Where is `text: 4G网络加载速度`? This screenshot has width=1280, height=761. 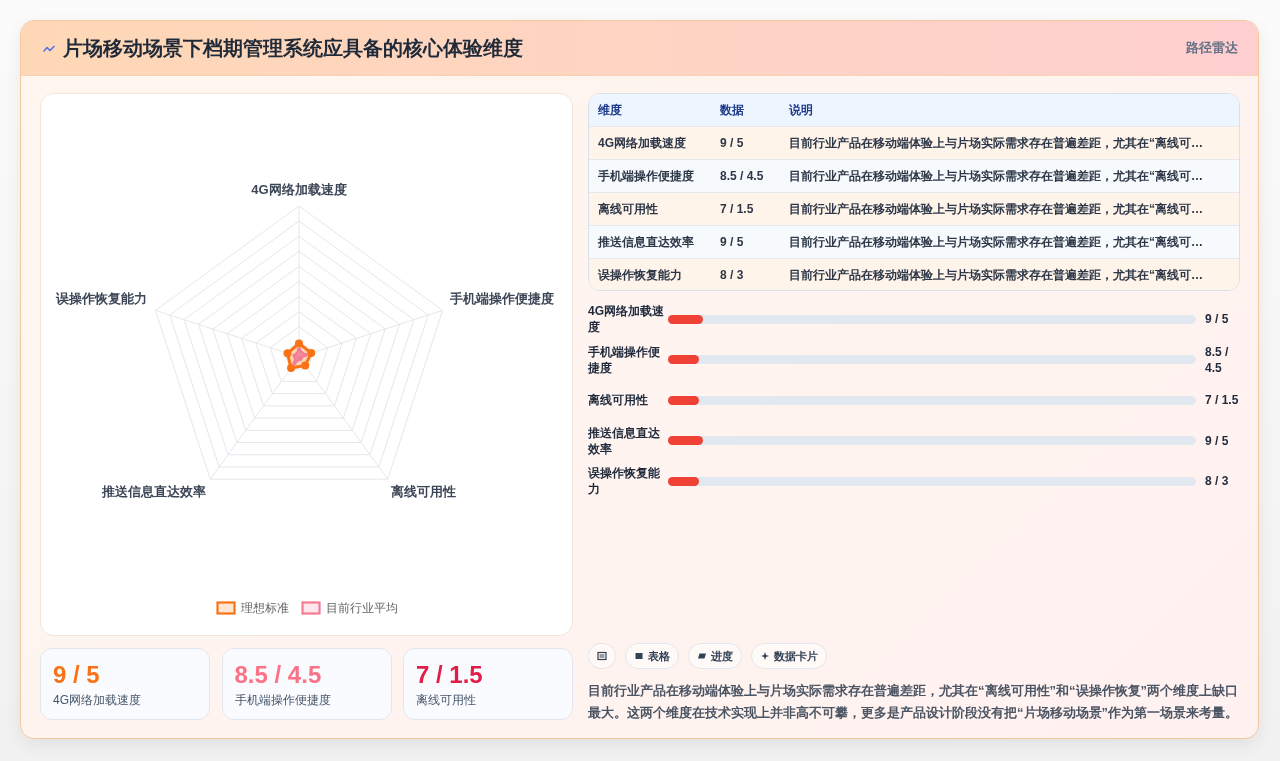 text: 4G网络加载速度 is located at coordinates (97, 700).